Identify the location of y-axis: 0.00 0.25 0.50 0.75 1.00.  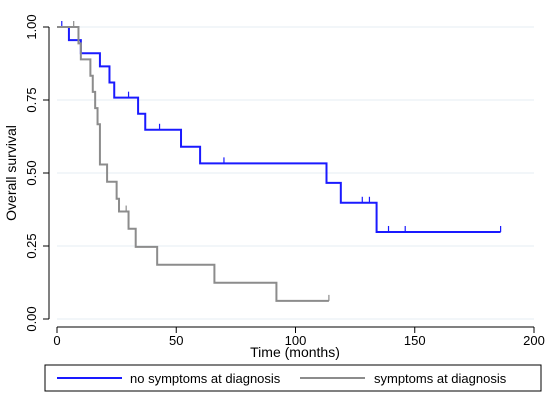
(37, 173).